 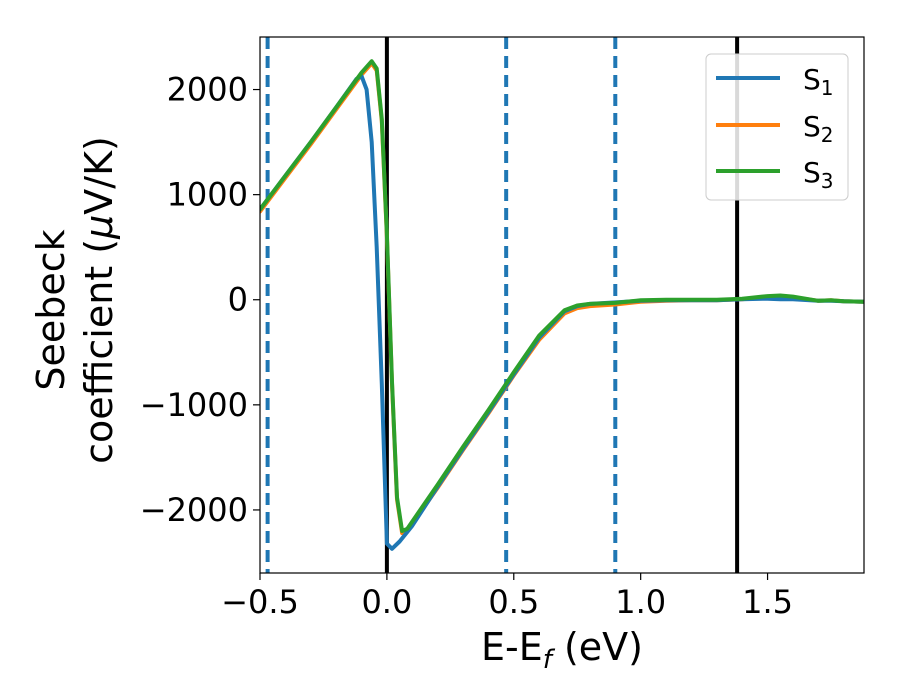 What do you see at coordinates (512, 647) in the screenshot?
I see `x-axis-label-main: E-E` at bounding box center [512, 647].